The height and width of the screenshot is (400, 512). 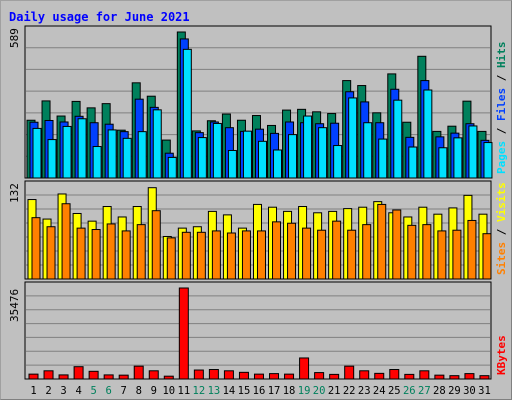 What do you see at coordinates (99, 17) in the screenshot?
I see `chart-title: Daily usage for June 2021` at bounding box center [99, 17].